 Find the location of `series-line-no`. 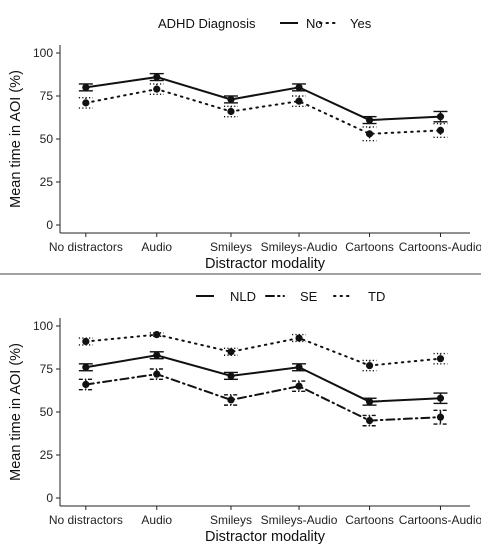

series-line-no is located at coordinates (263, 99).